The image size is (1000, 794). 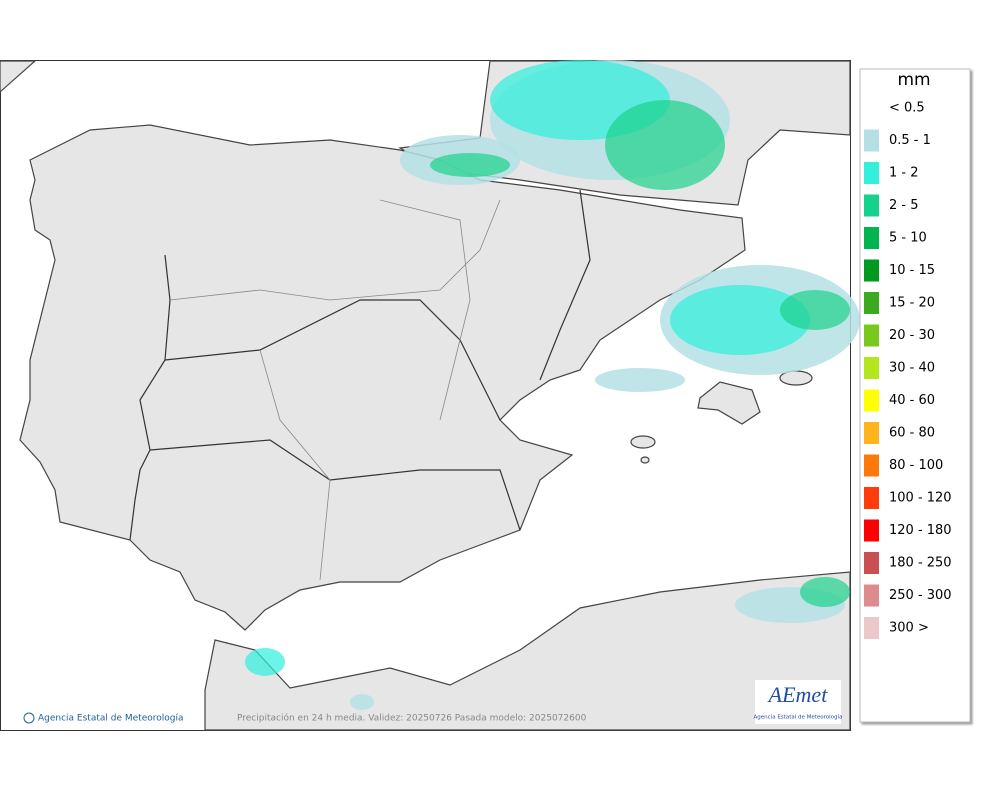 What do you see at coordinates (904, 205) in the screenshot?
I see `legend-label: 2 - 5` at bounding box center [904, 205].